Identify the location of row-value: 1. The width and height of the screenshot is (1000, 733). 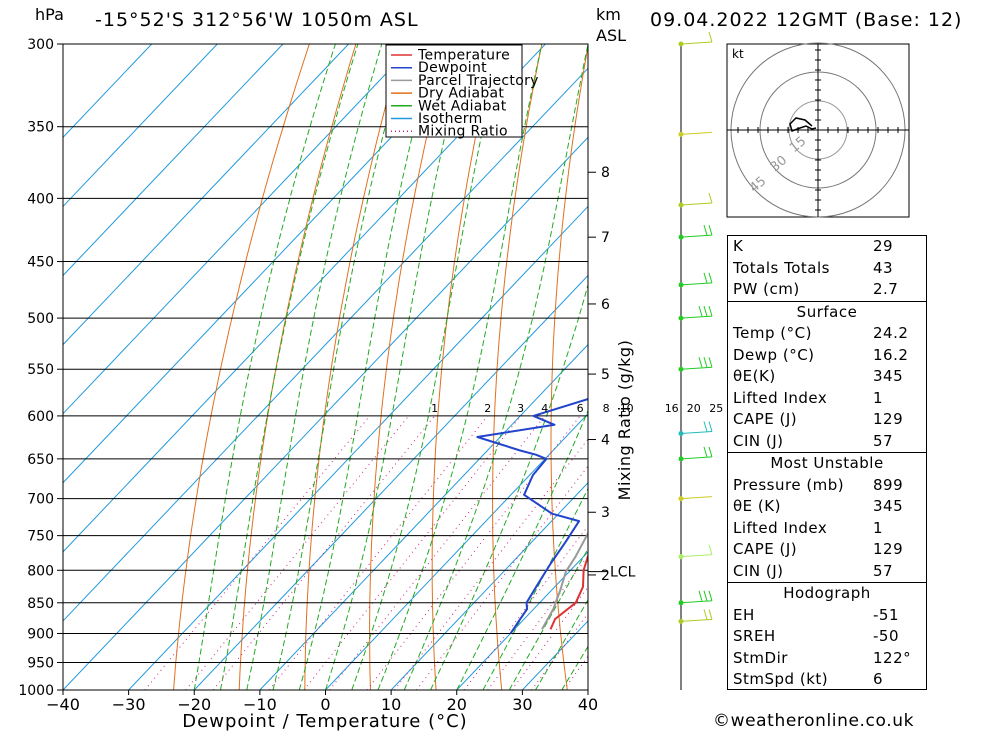
(878, 527).